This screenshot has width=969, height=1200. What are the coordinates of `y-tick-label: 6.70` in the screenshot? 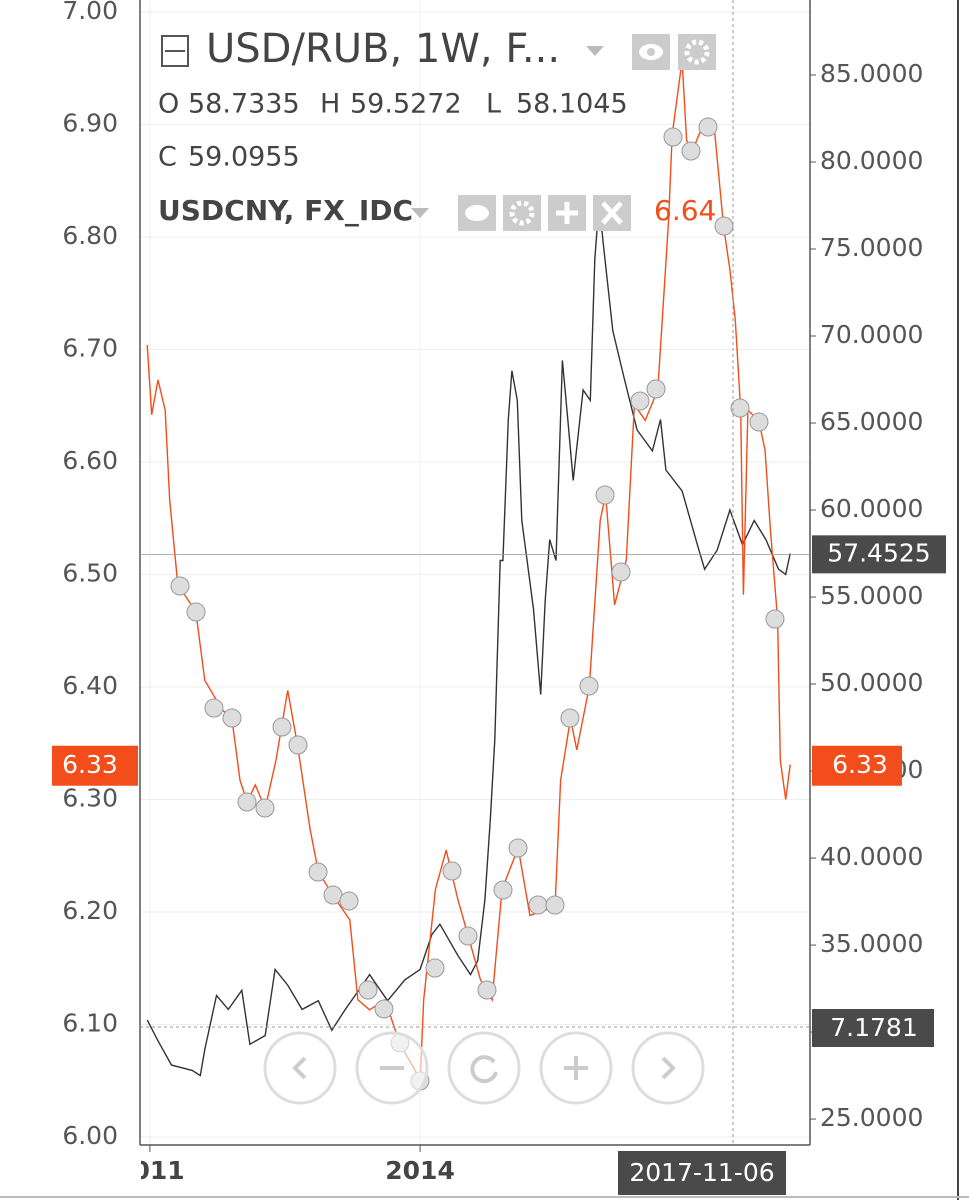 It's located at (90, 348).